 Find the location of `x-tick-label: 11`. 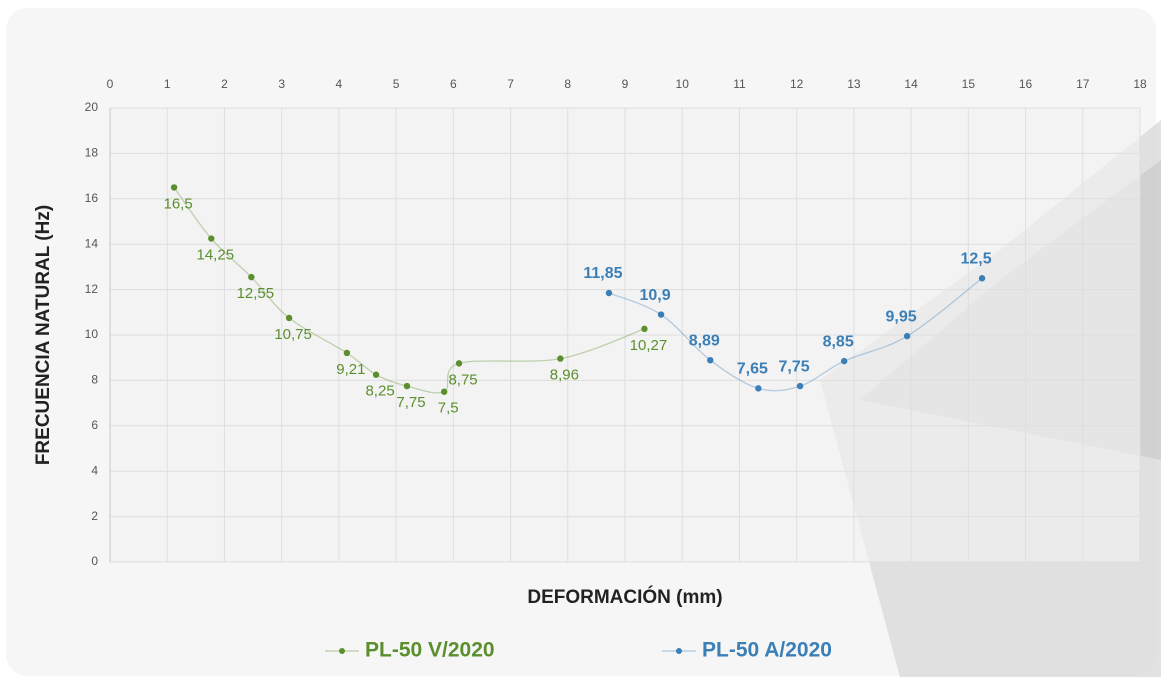

x-tick-label: 11 is located at coordinates (739, 84).